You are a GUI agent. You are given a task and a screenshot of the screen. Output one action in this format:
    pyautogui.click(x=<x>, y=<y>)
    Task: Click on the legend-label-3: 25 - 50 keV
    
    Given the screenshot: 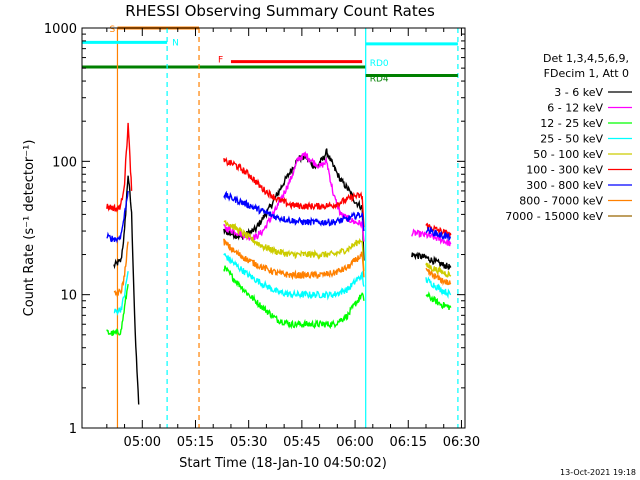 What is the action you would take?
    pyautogui.click(x=571, y=139)
    